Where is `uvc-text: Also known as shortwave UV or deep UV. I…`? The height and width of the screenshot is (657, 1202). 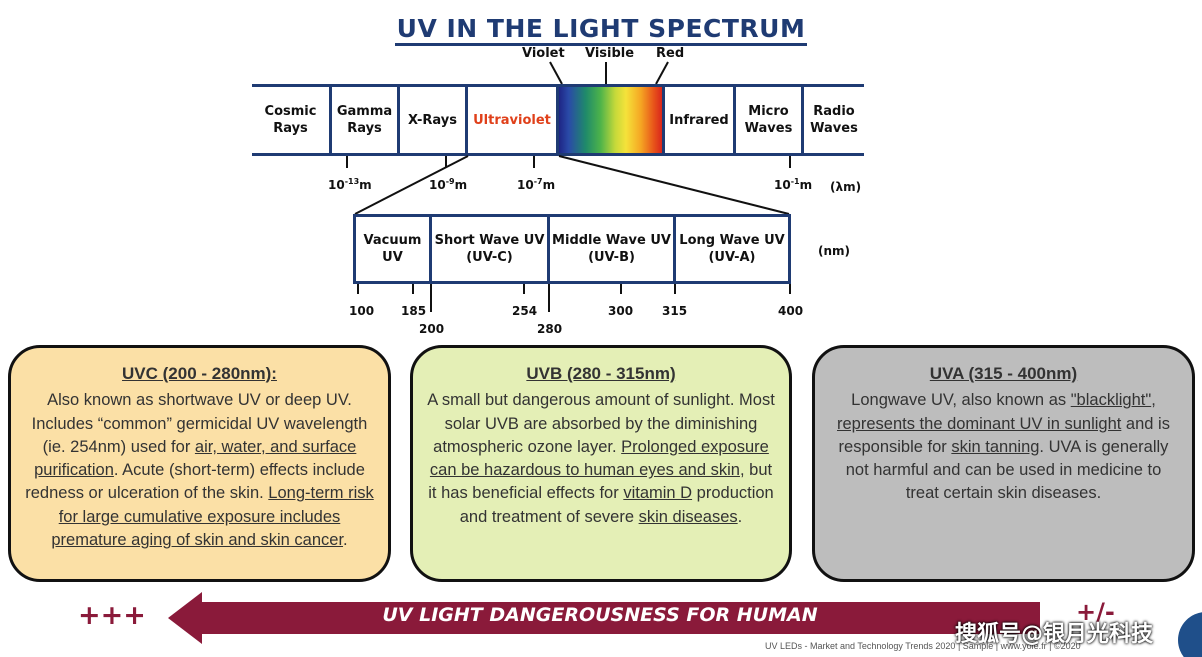 uvc-text: Also known as shortwave UV or deep UV. I… is located at coordinates (199, 470).